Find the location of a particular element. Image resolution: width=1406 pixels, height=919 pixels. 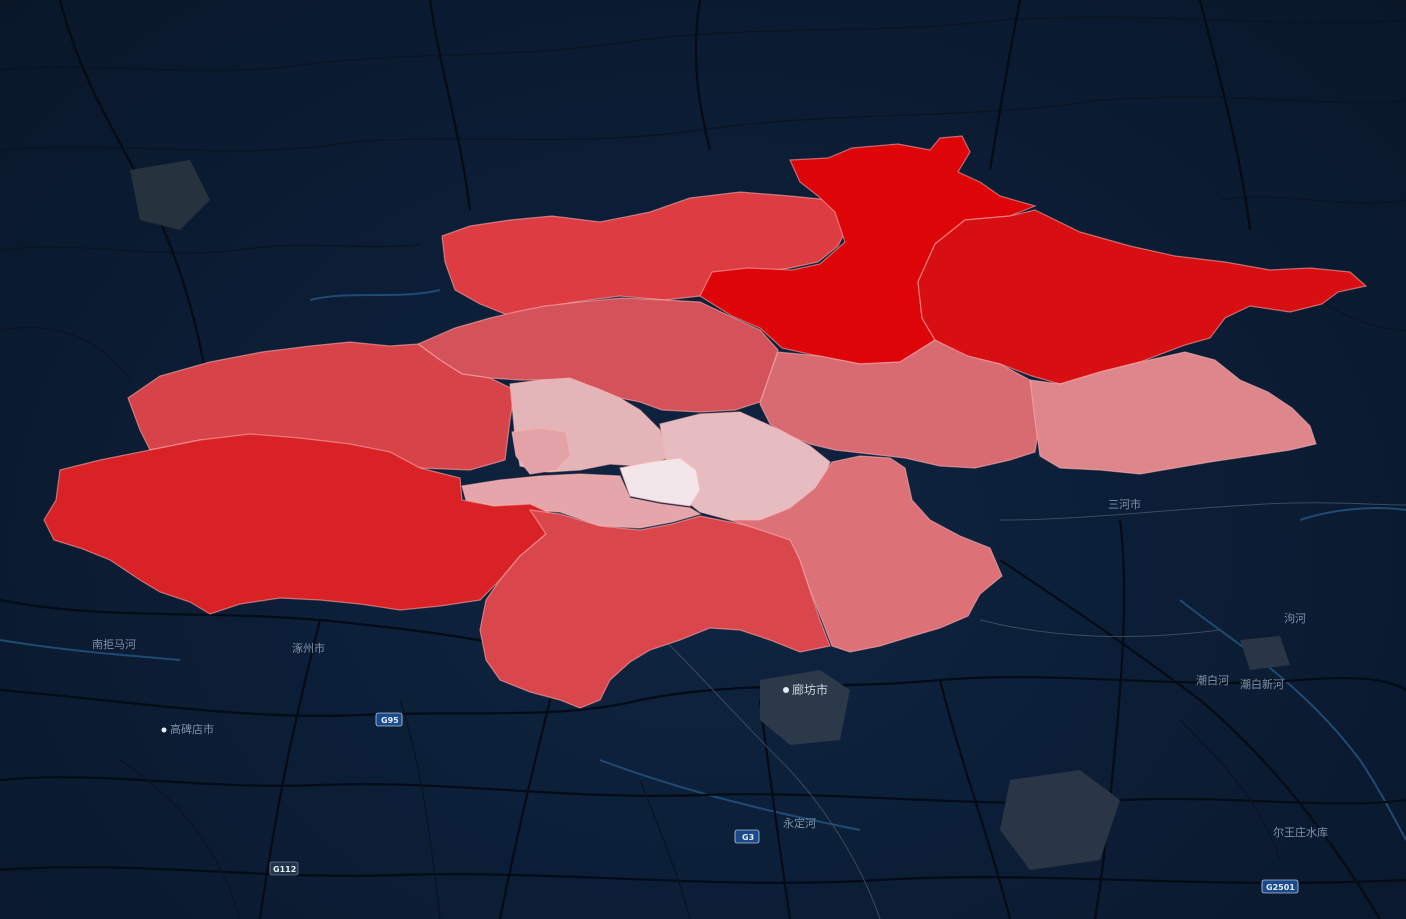

highway-shield-g3: G3 is located at coordinates (747, 836).